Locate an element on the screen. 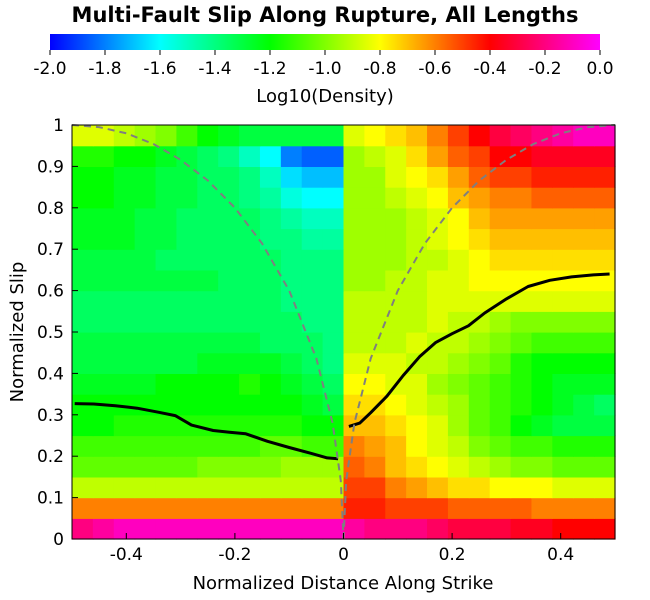  y-axis-label: Normalized Slip is located at coordinates (17, 332).